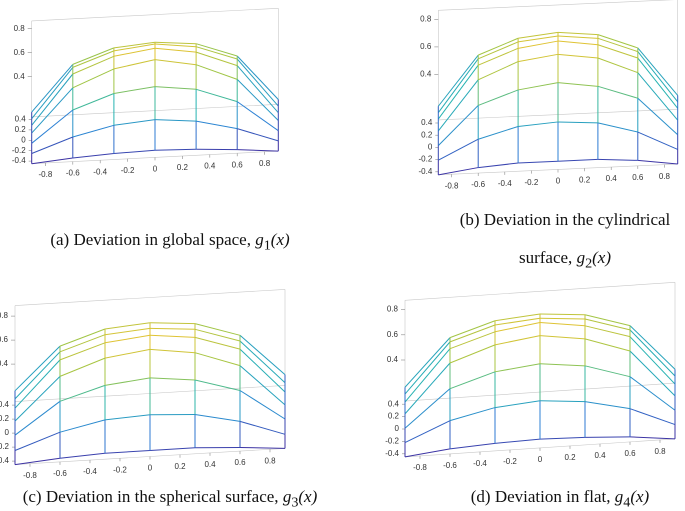 The image size is (685, 511). What do you see at coordinates (170, 242) in the screenshot?
I see `caption-a: (a) Deviation in global space, g1(x)` at bounding box center [170, 242].